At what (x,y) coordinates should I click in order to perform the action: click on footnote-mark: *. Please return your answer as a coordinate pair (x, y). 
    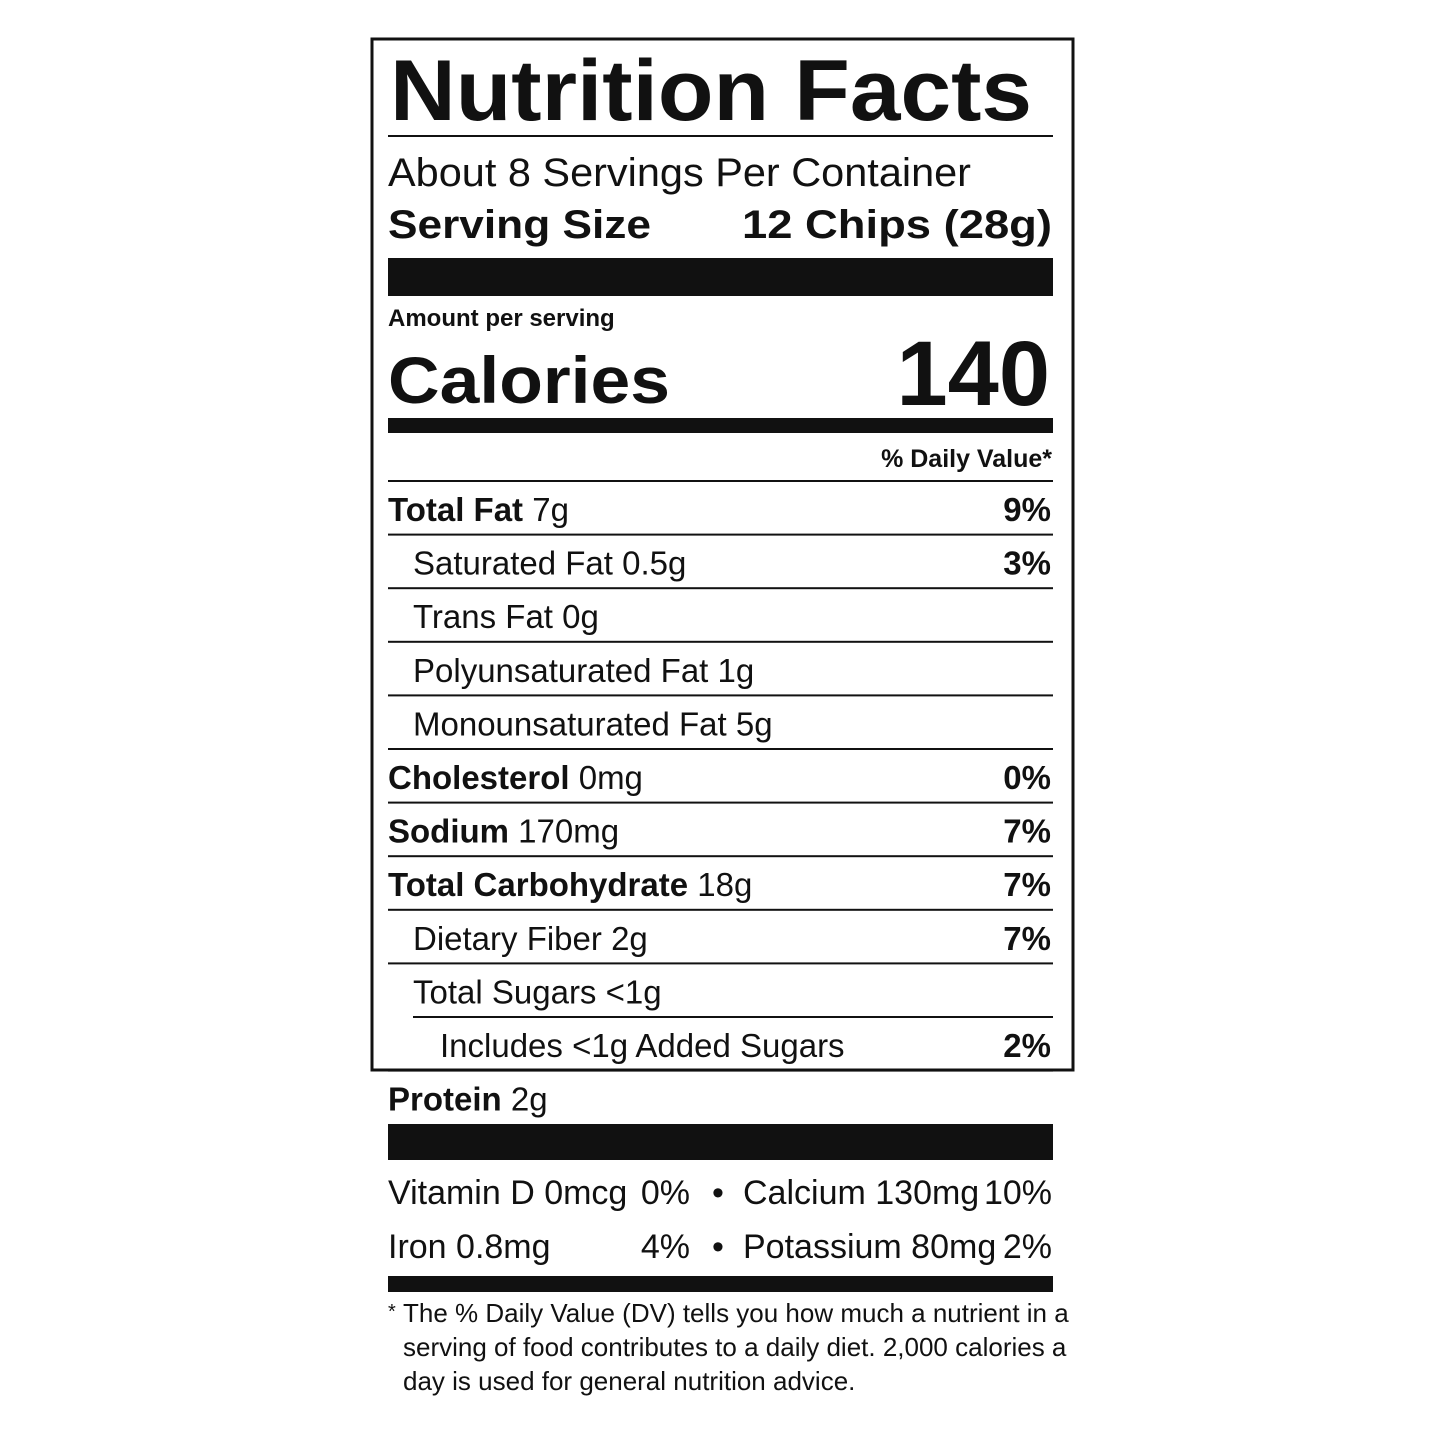
    Looking at the image, I should click on (392, 1312).